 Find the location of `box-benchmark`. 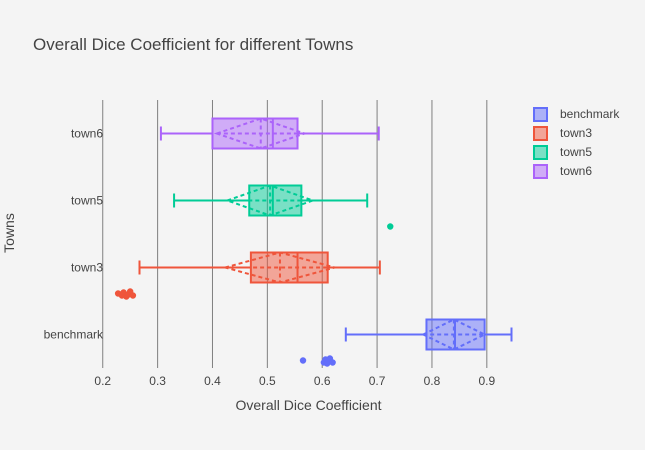

box-benchmark is located at coordinates (406, 342).